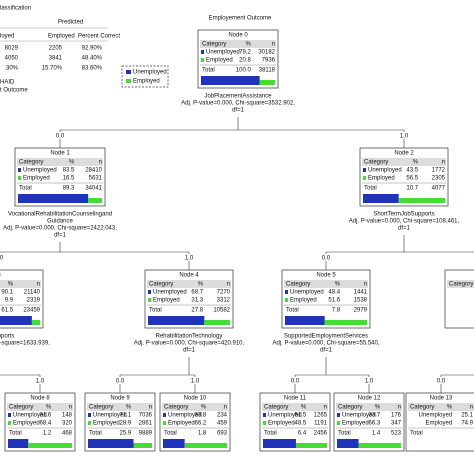 The width and height of the screenshot is (474, 474). What do you see at coordinates (46, 416) in the screenshot?
I see `node-cell: 31.6` at bounding box center [46, 416].